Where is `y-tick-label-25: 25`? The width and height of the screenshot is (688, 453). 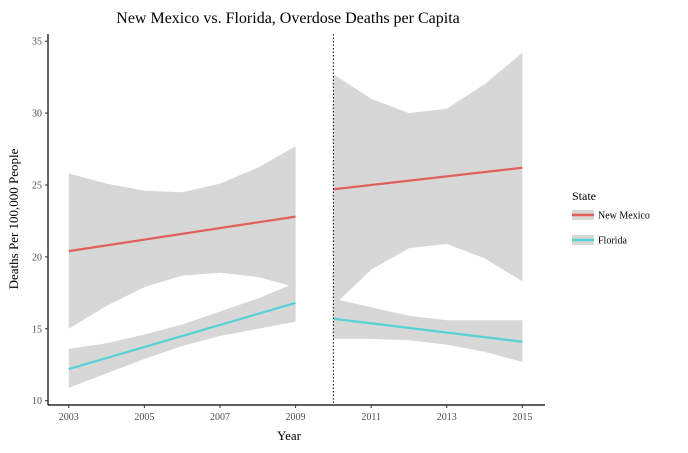 y-tick-label-25: 25 is located at coordinates (37, 185).